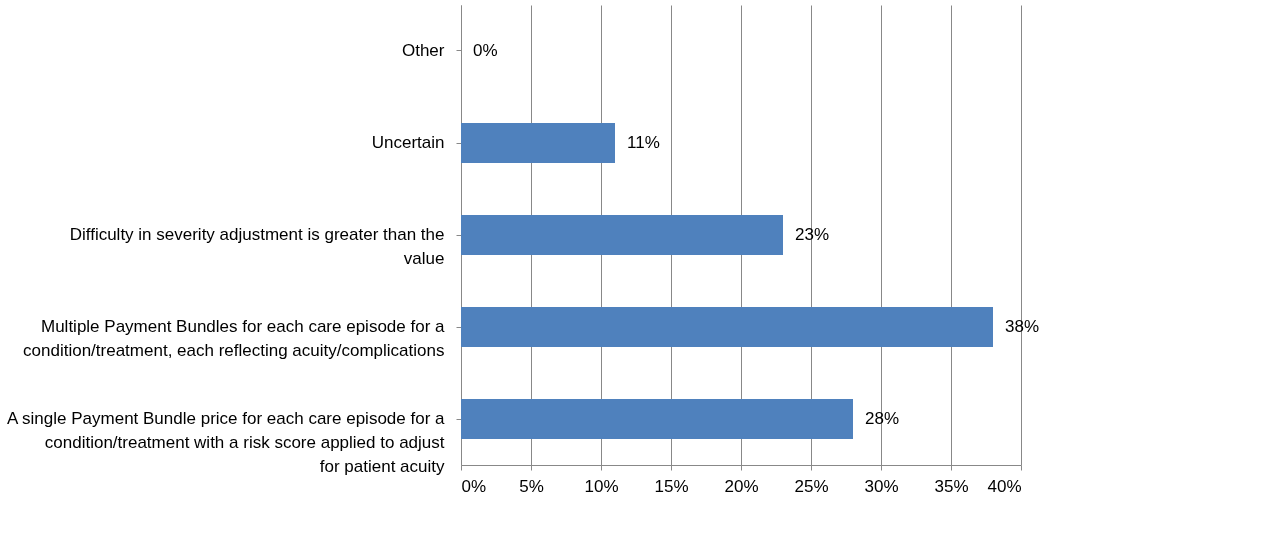  Describe the element at coordinates (226, 442) in the screenshot. I see `y-tick-label: A single Payment Bundle price for each care episode for a condition/treatment with a risk score applied to adjust for patient acuity` at that location.